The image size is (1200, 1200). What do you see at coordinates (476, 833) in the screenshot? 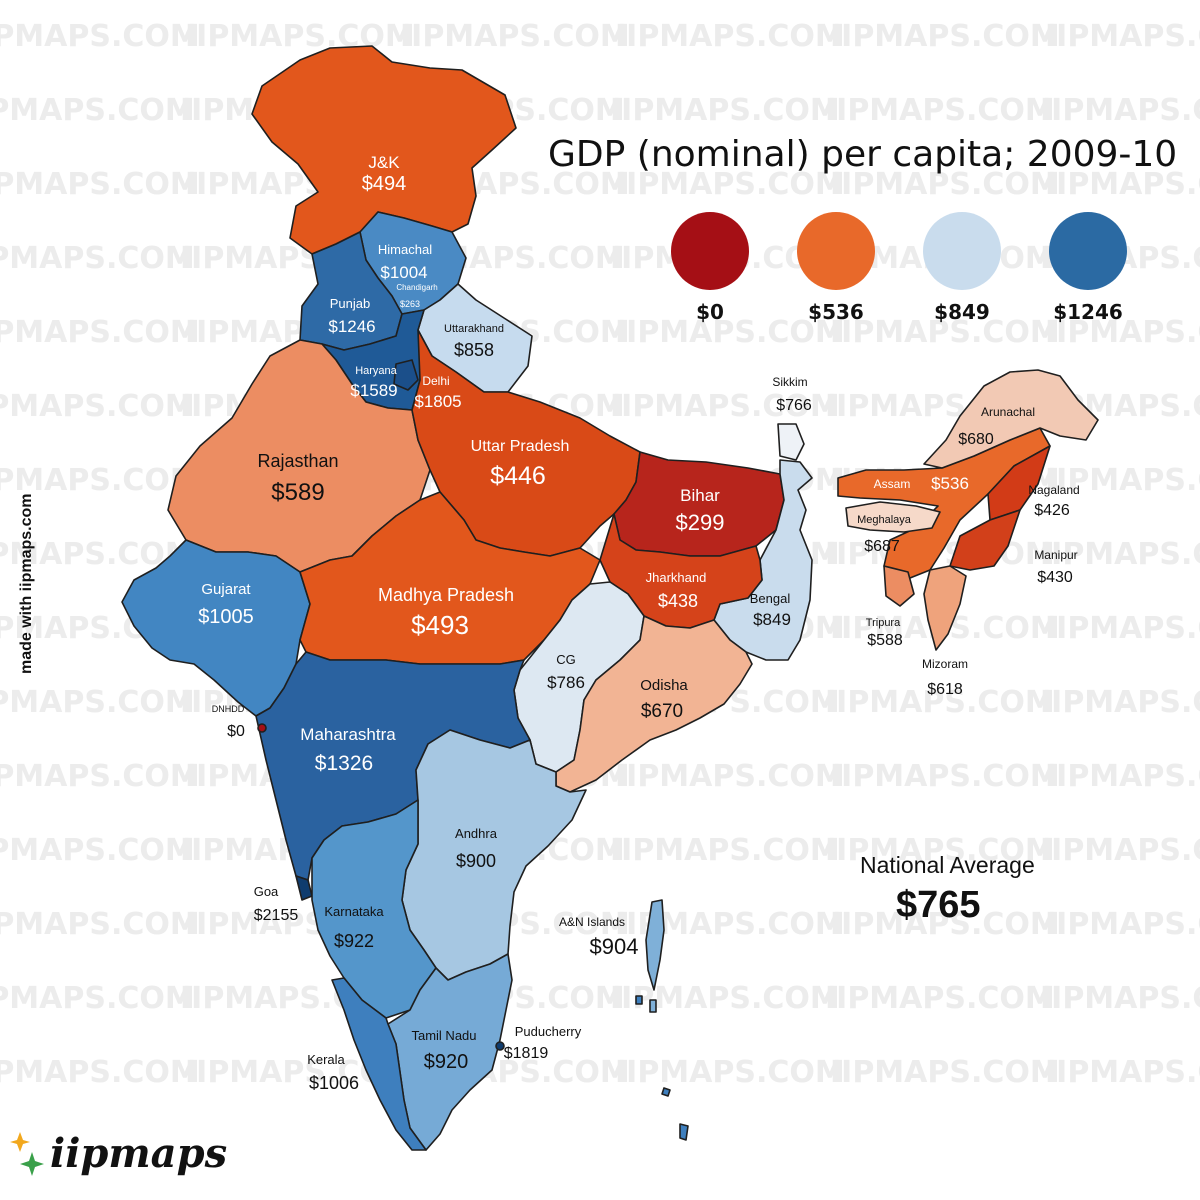
I see `label-name: Andhra` at bounding box center [476, 833].